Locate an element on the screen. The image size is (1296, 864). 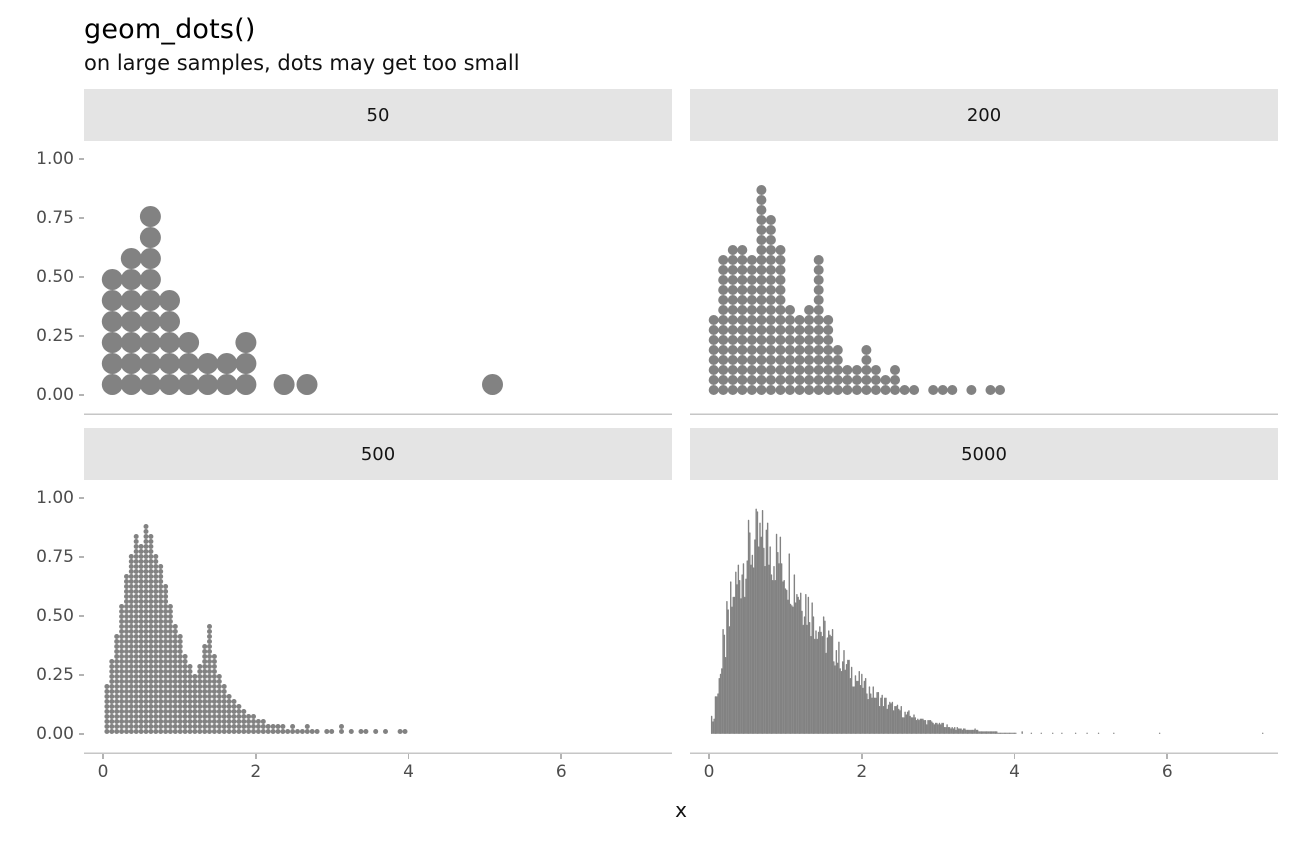
strip-label-5000: 5000 is located at coordinates (984, 454).